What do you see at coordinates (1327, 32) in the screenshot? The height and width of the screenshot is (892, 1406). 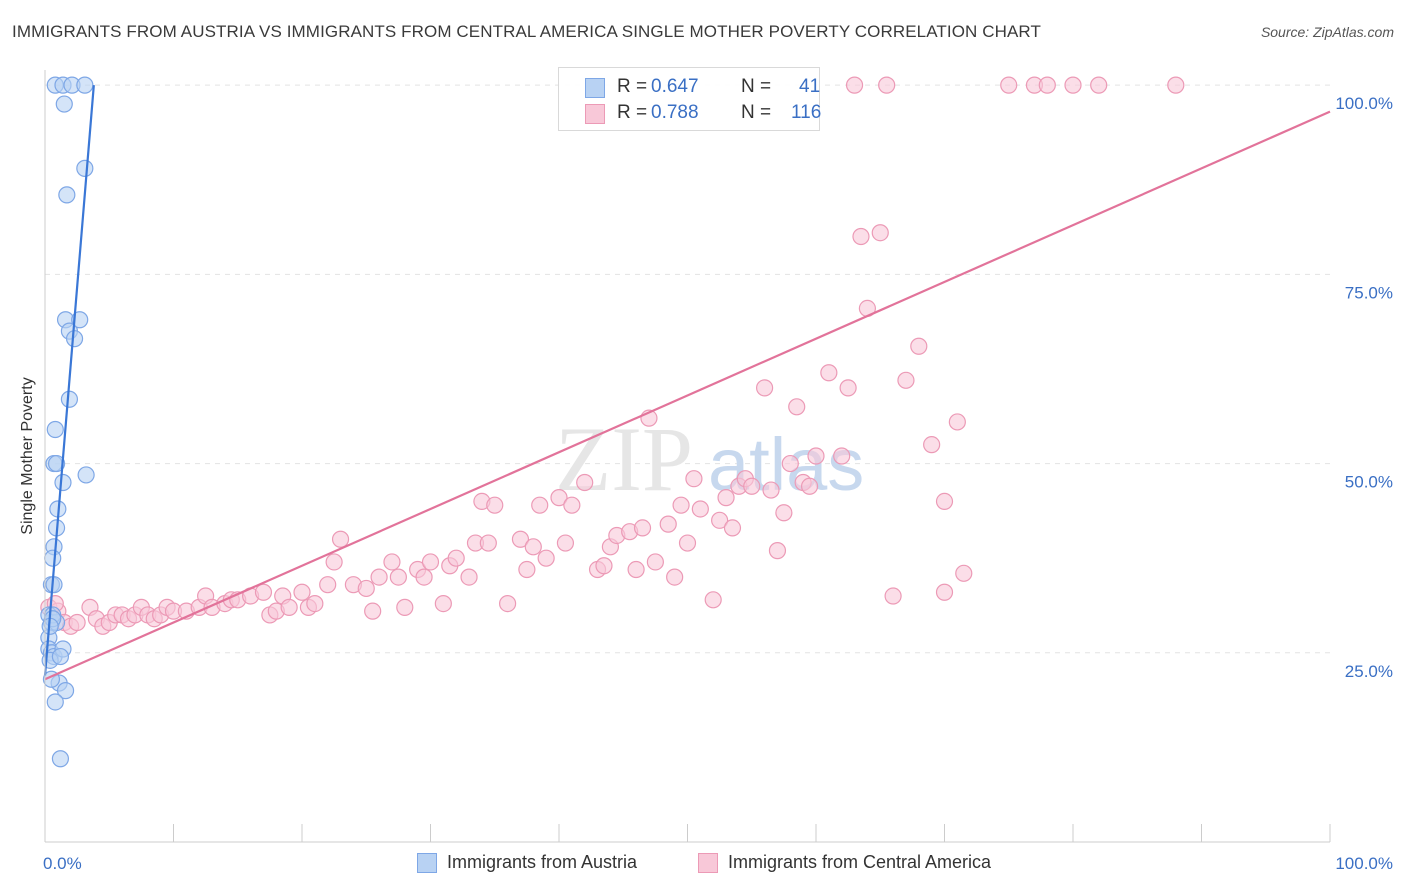 I see `source-credit: Source: ZipAtlas.com` at bounding box center [1327, 32].